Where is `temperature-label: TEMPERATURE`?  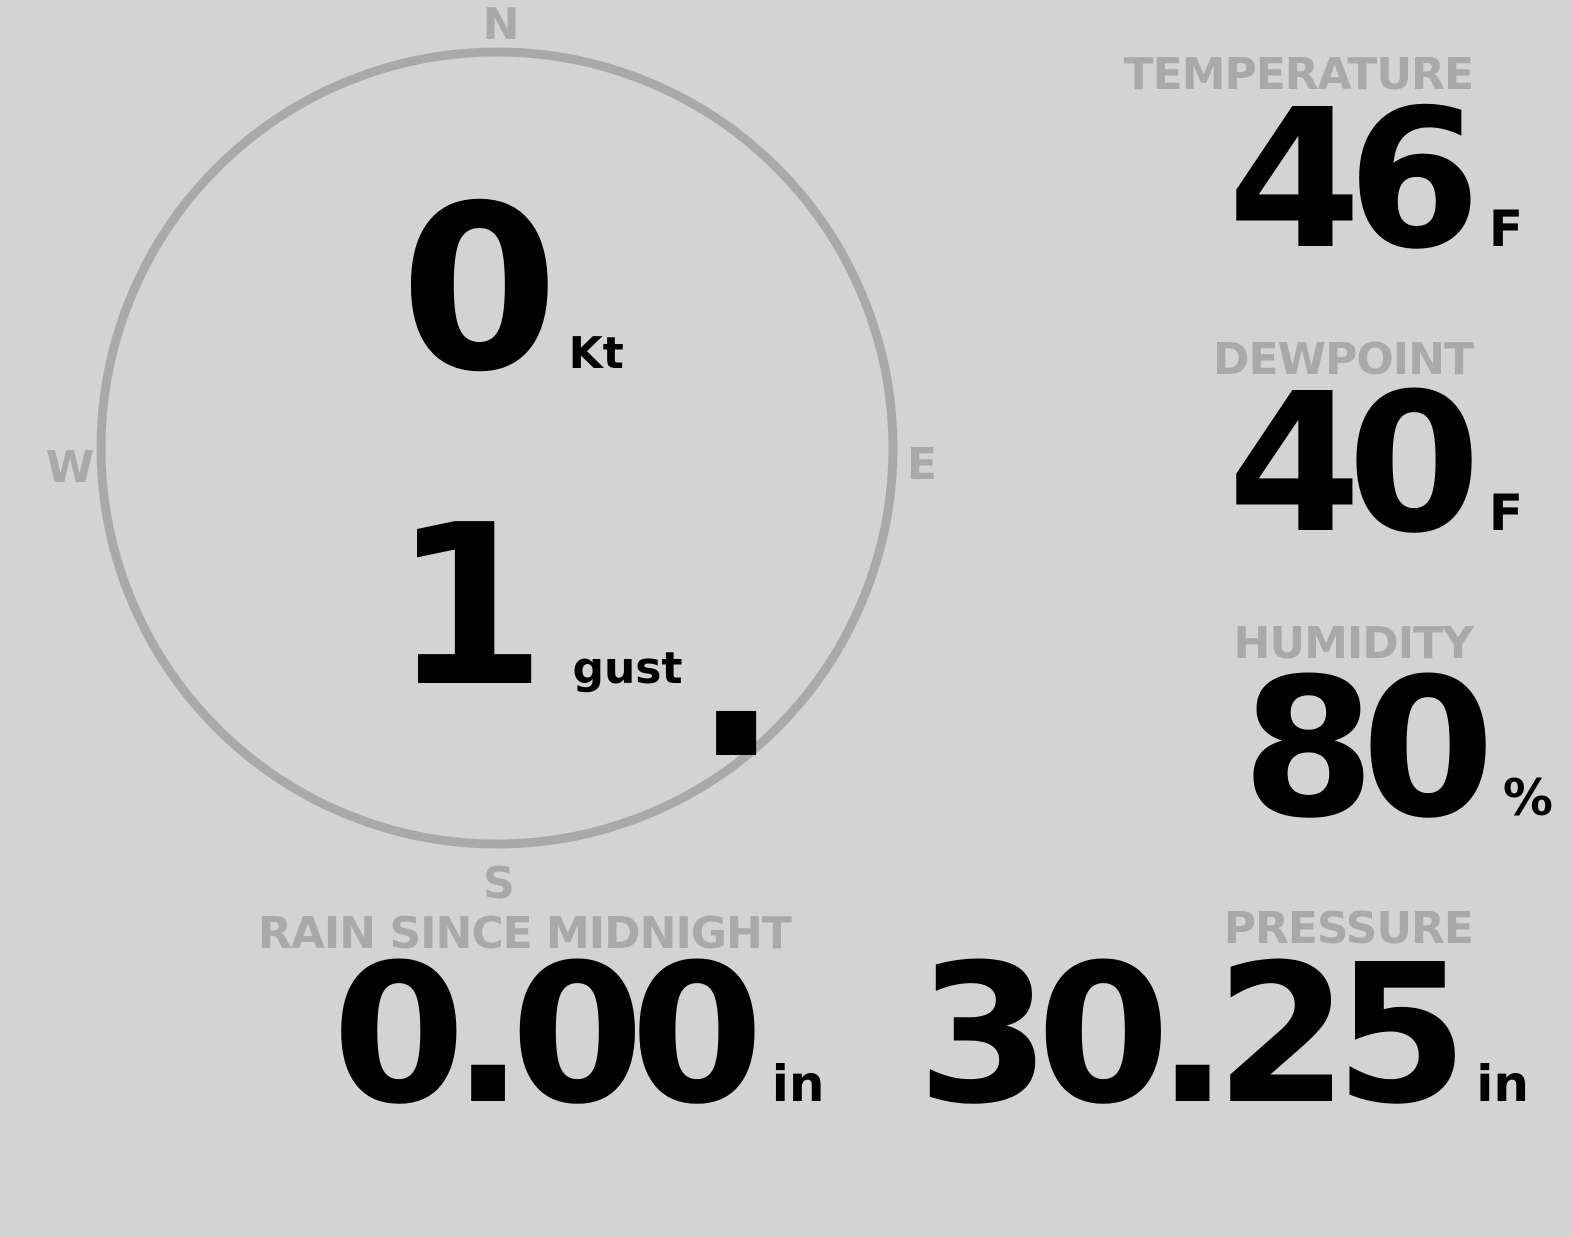 temperature-label: TEMPERATURE is located at coordinates (1298, 74).